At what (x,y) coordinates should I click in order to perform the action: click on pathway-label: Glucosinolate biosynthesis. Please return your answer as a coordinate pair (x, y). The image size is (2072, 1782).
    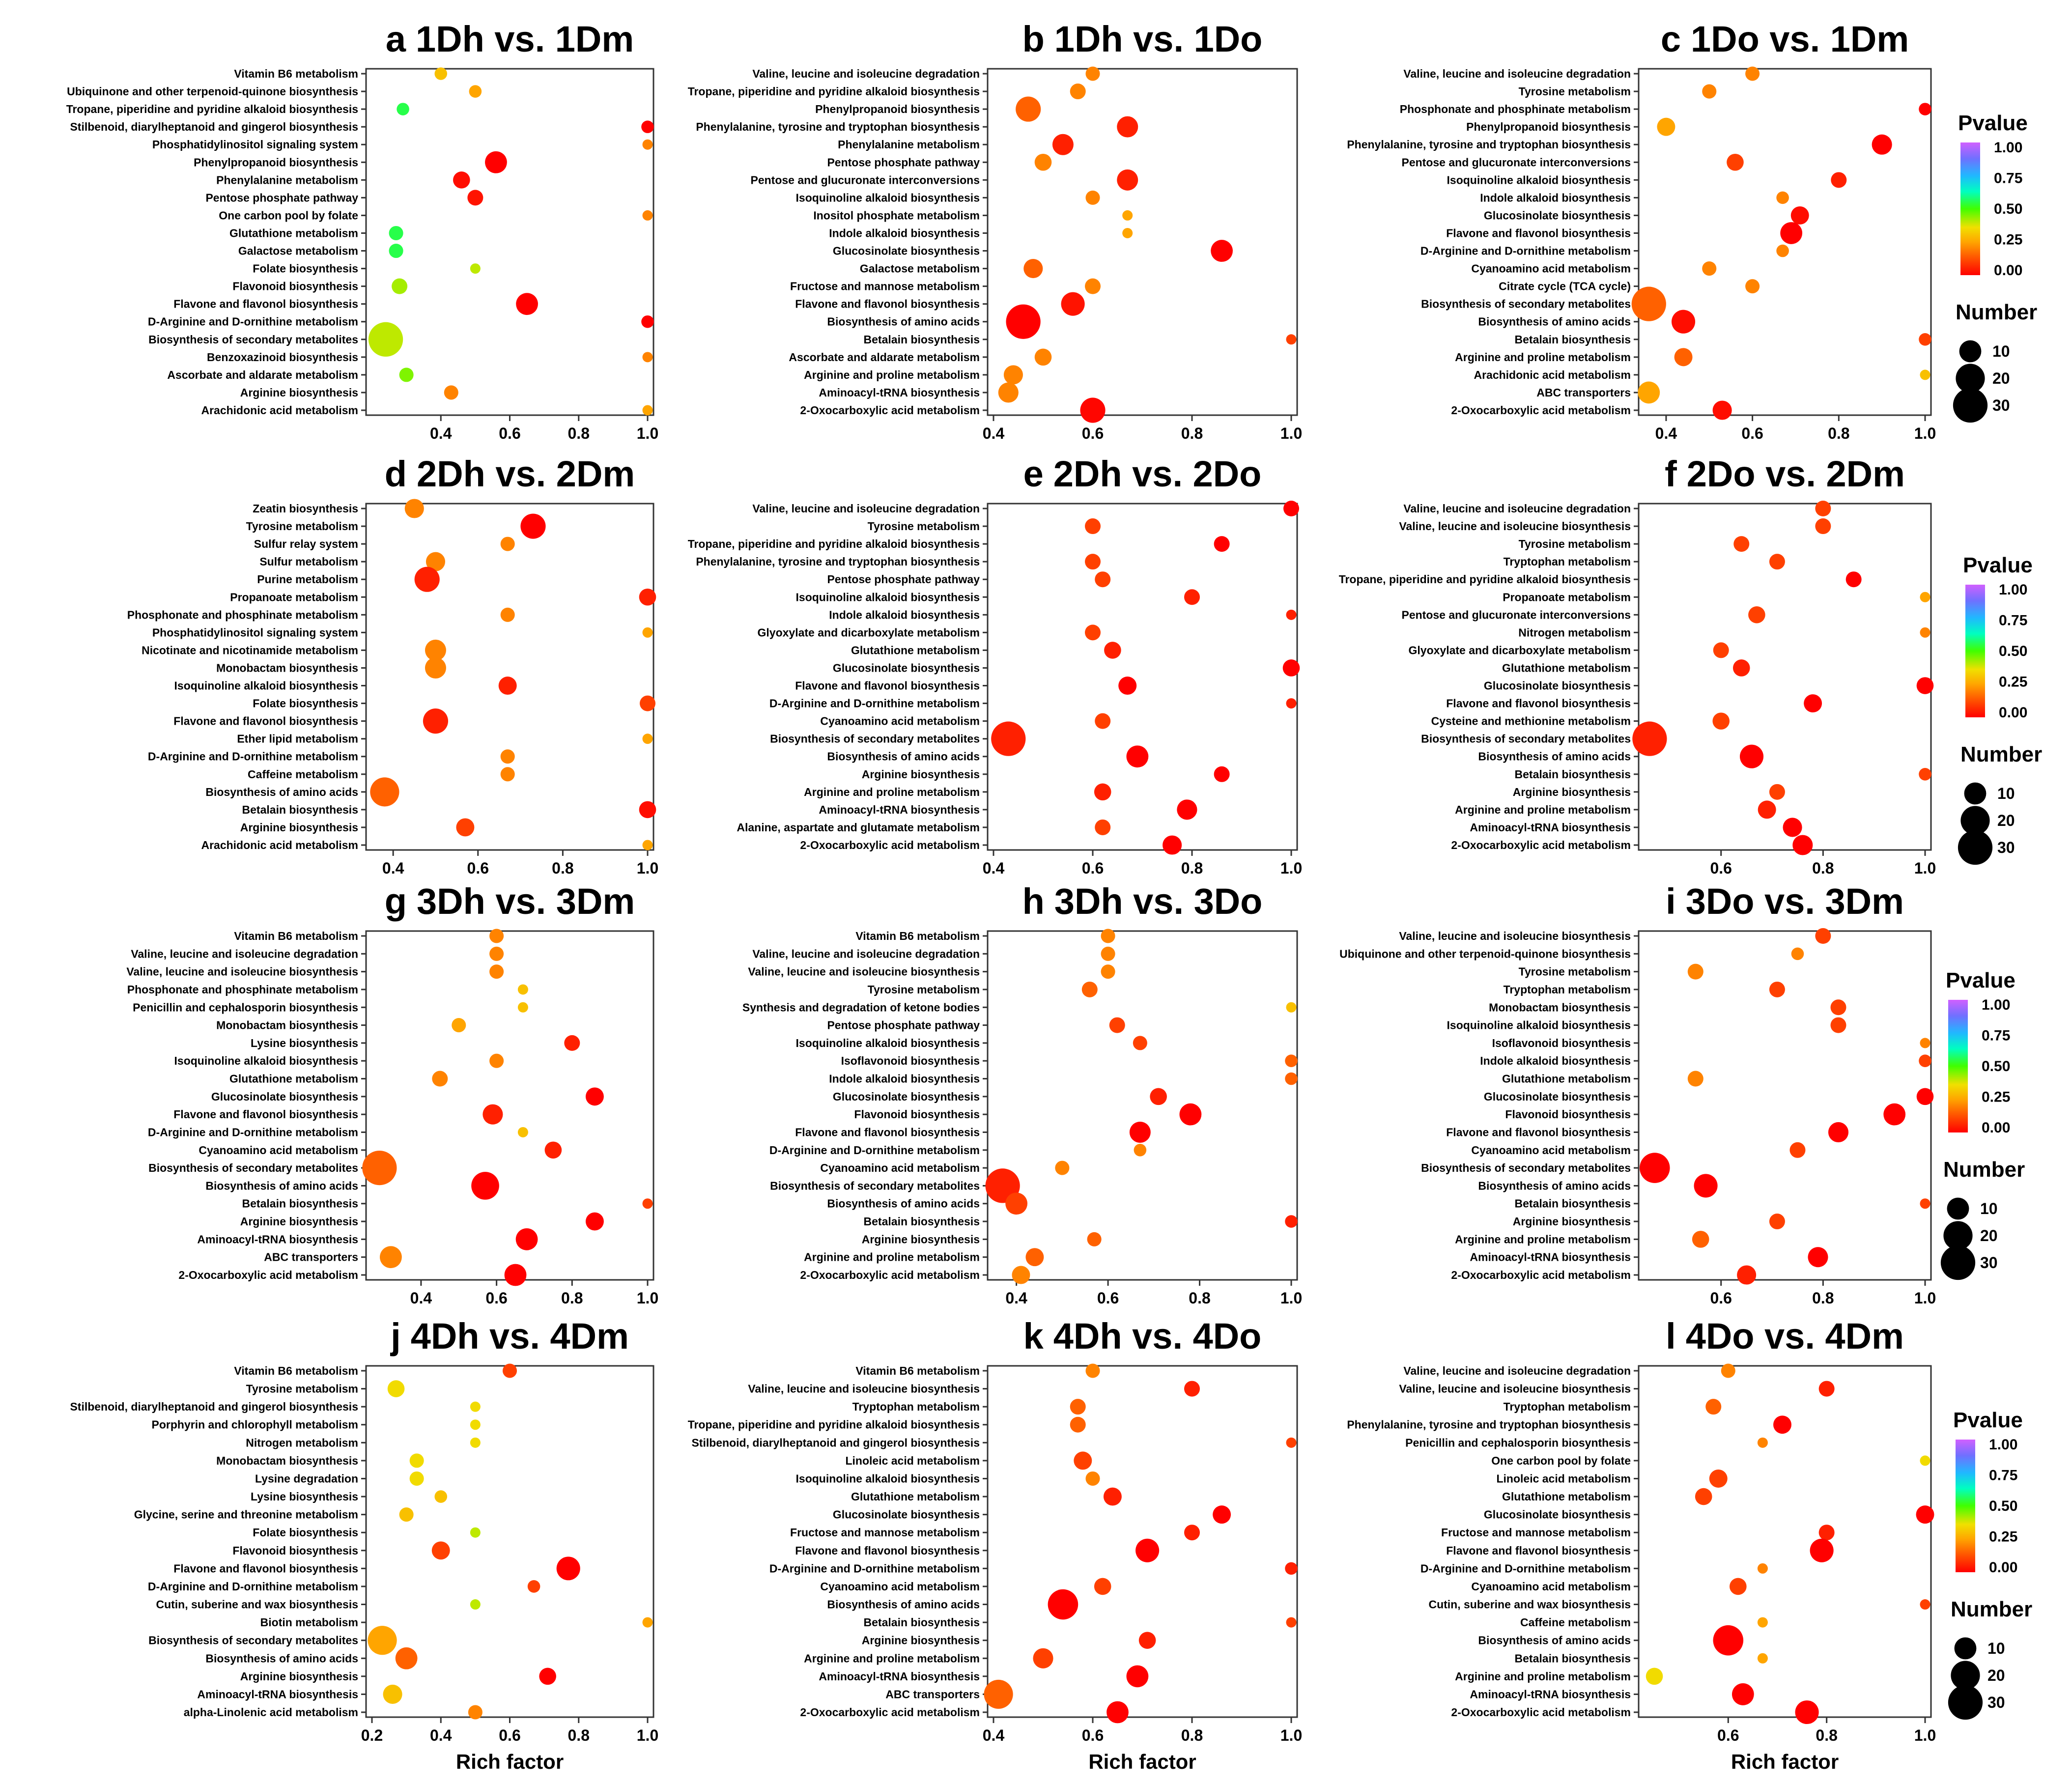
    Looking at the image, I should click on (1557, 215).